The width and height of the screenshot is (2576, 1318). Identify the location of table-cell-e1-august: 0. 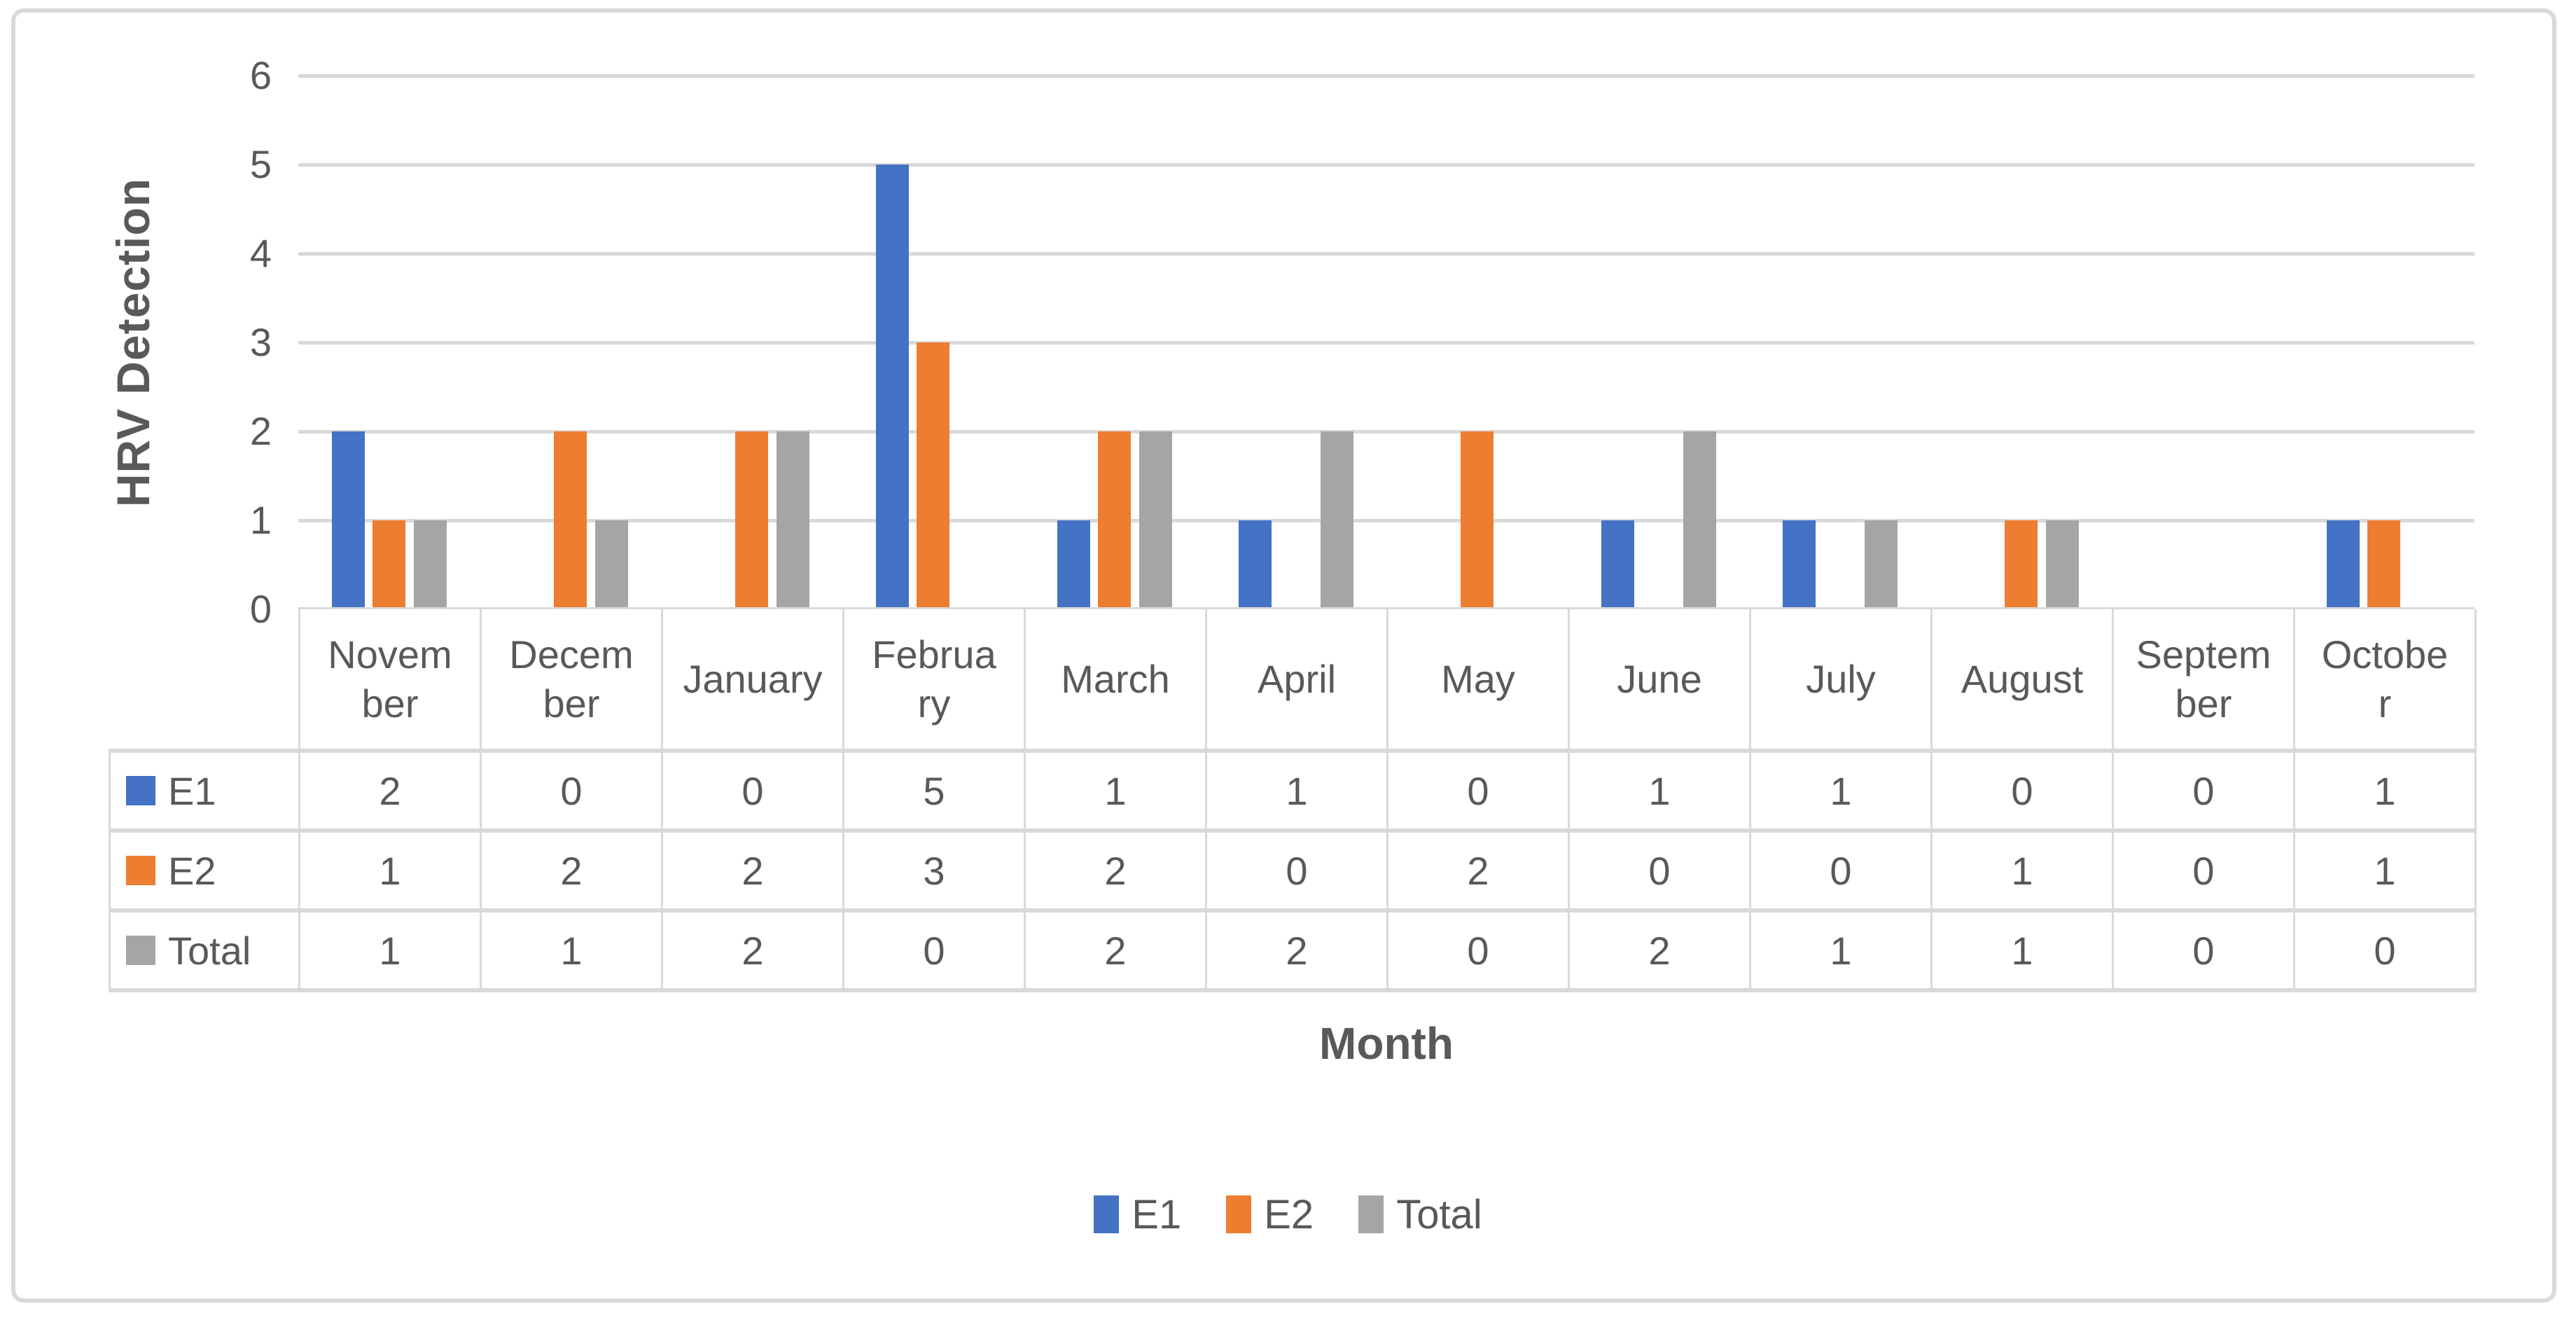
(2022, 791).